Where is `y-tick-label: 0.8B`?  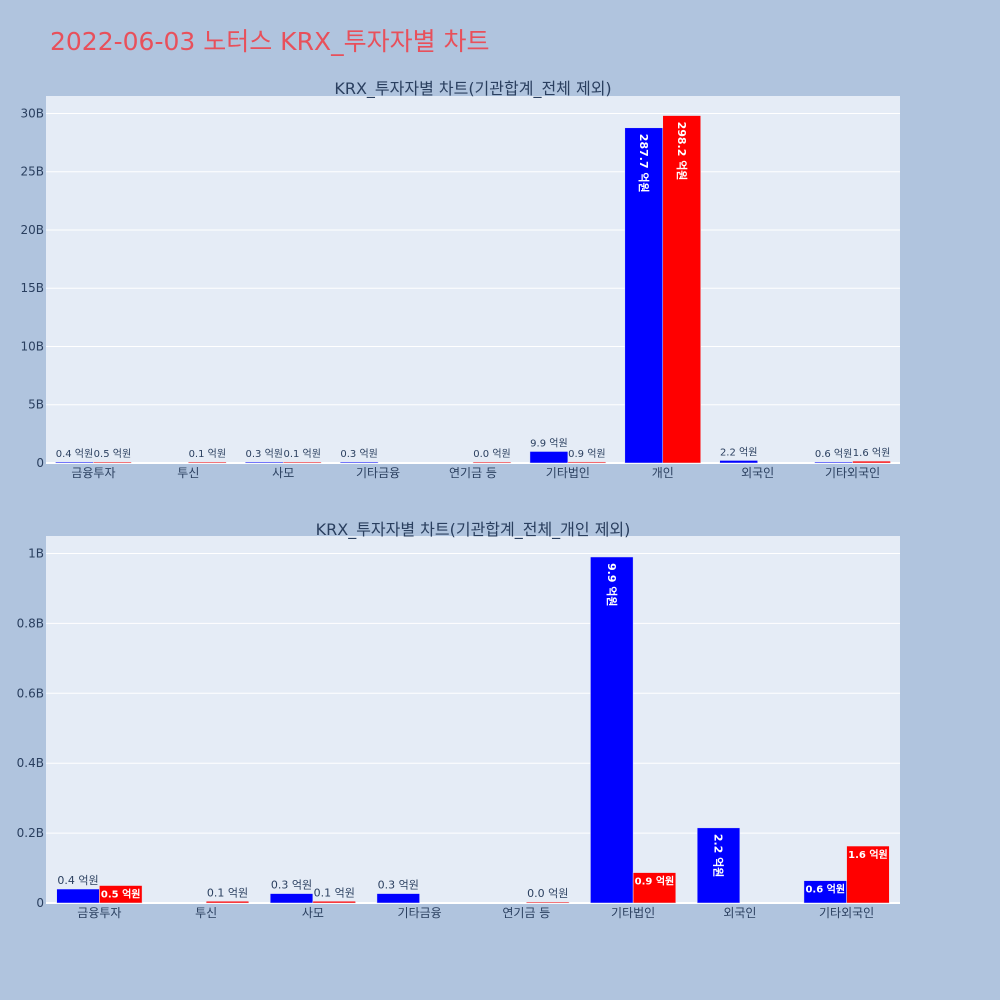 y-tick-label: 0.8B is located at coordinates (30, 623).